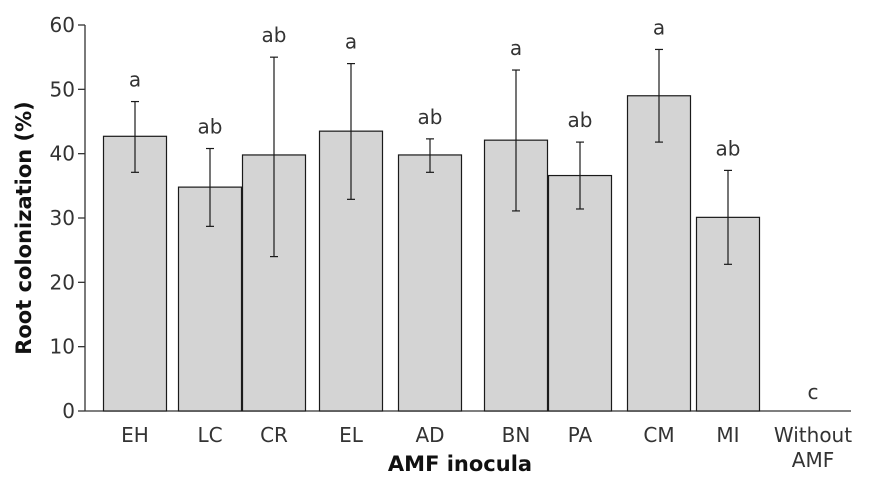  What do you see at coordinates (727, 435) in the screenshot?
I see `x-tick-label: MI` at bounding box center [727, 435].